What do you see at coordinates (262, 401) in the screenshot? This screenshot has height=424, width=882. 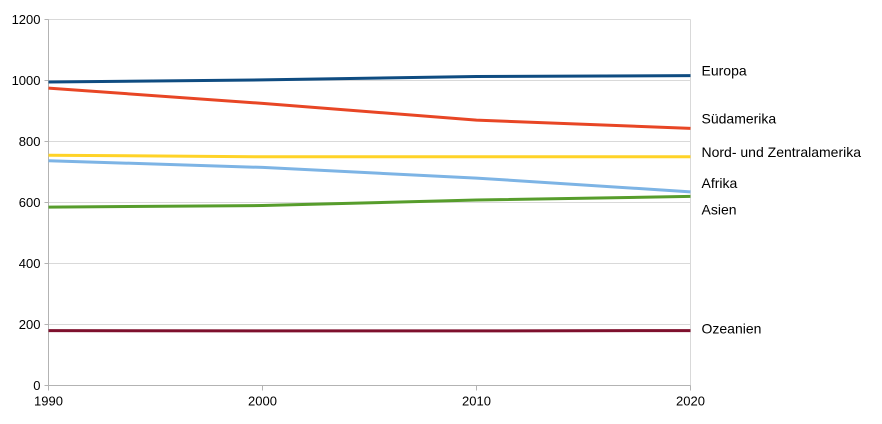 I see `x-tick-label-2000: 2000` at bounding box center [262, 401].